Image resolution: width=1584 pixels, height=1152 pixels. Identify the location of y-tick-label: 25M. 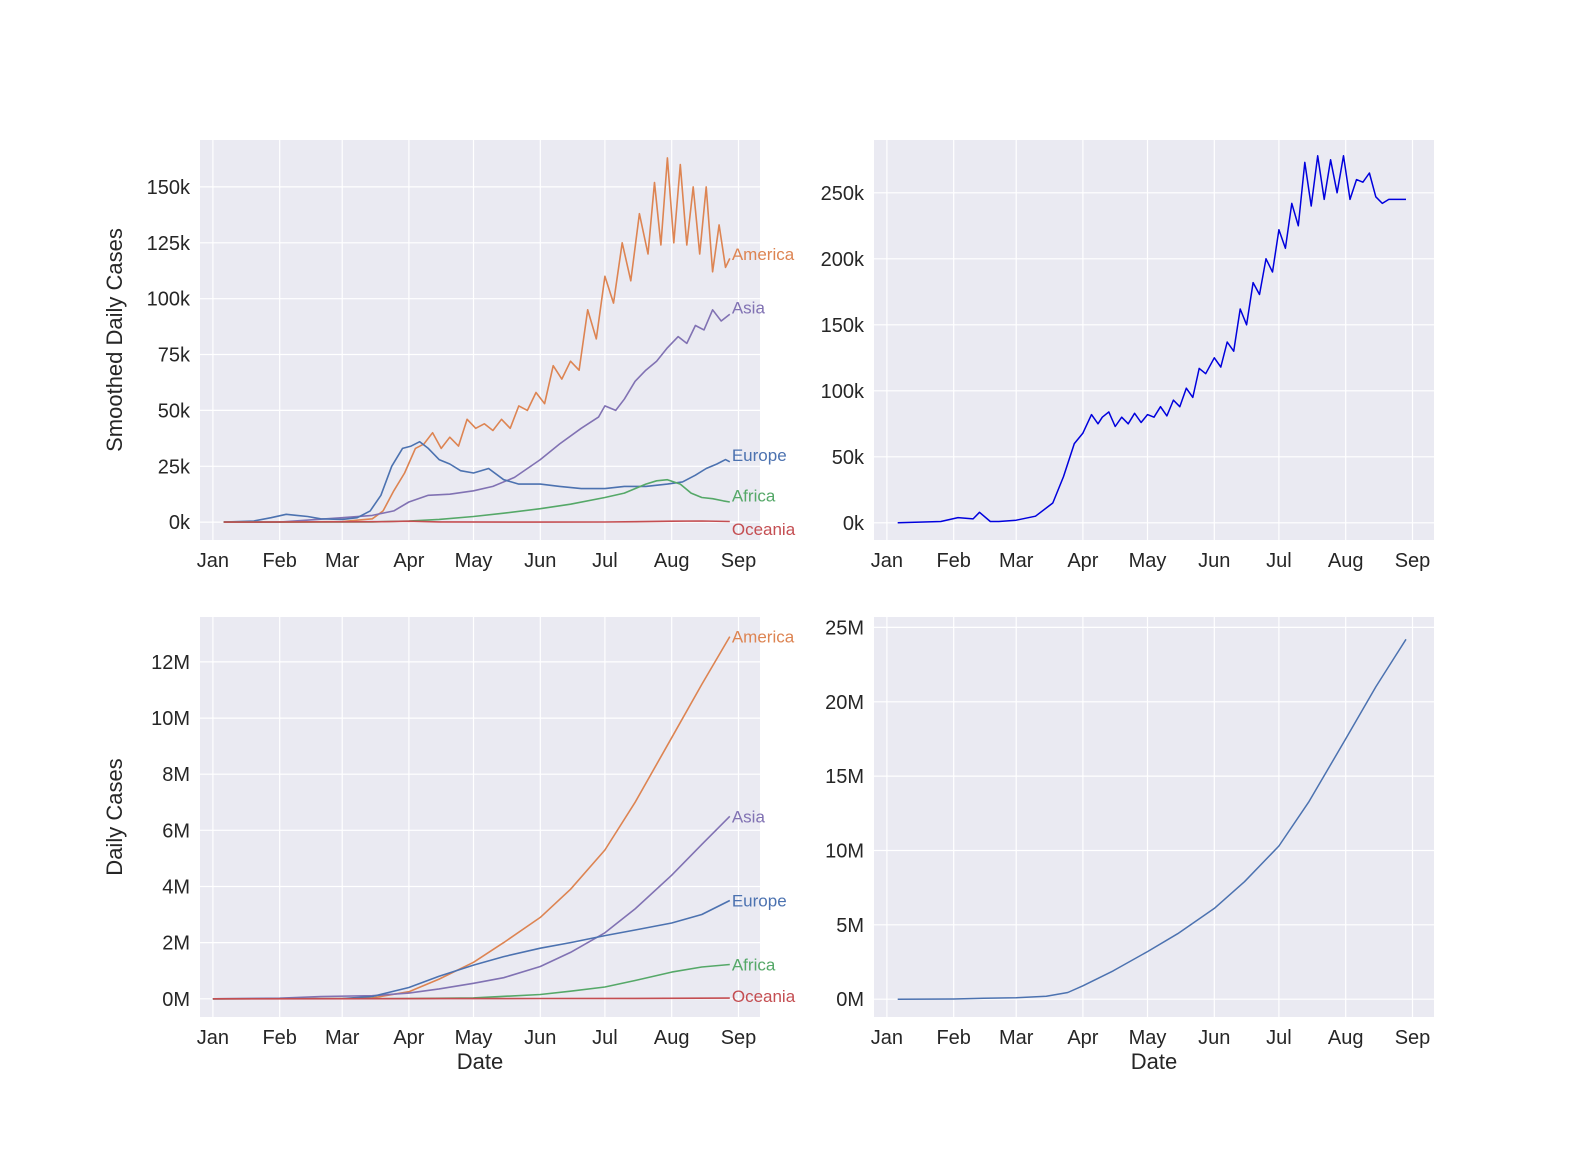
(844, 628).